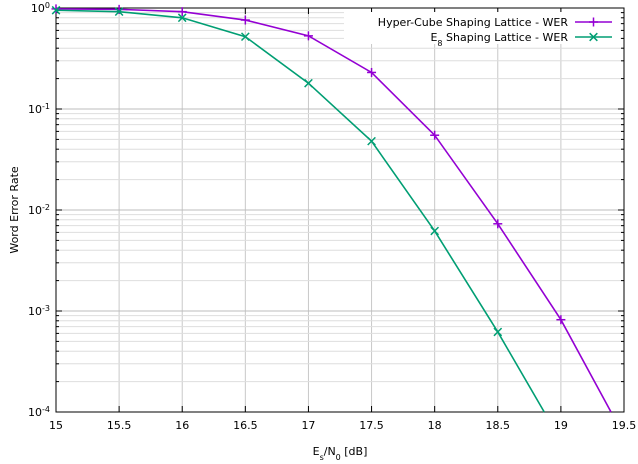  I want to click on x-tick-label: 17.5, so click(371, 425).